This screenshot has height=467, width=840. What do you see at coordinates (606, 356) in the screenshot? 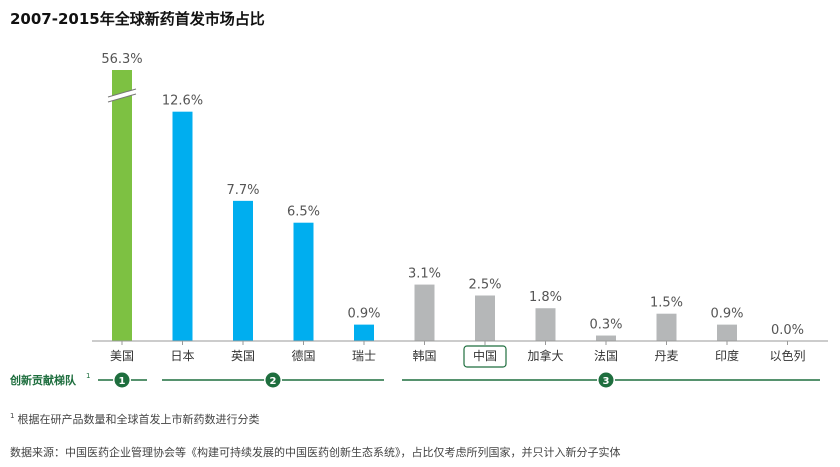
I see `category-label: 法国` at bounding box center [606, 356].